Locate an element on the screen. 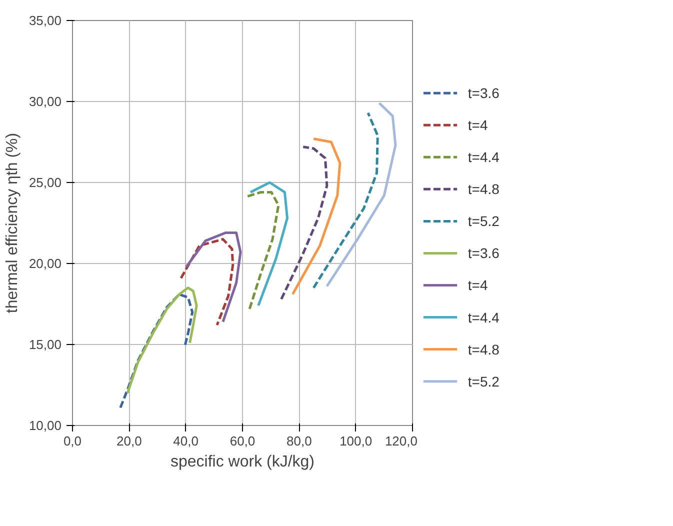  y-tick-label: 35,00 is located at coordinates (45, 20).